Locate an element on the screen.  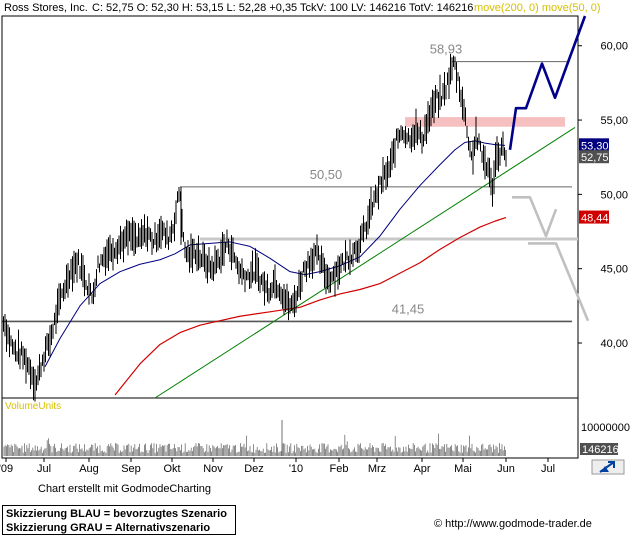
last-volume-bg is located at coordinates (599, 449).